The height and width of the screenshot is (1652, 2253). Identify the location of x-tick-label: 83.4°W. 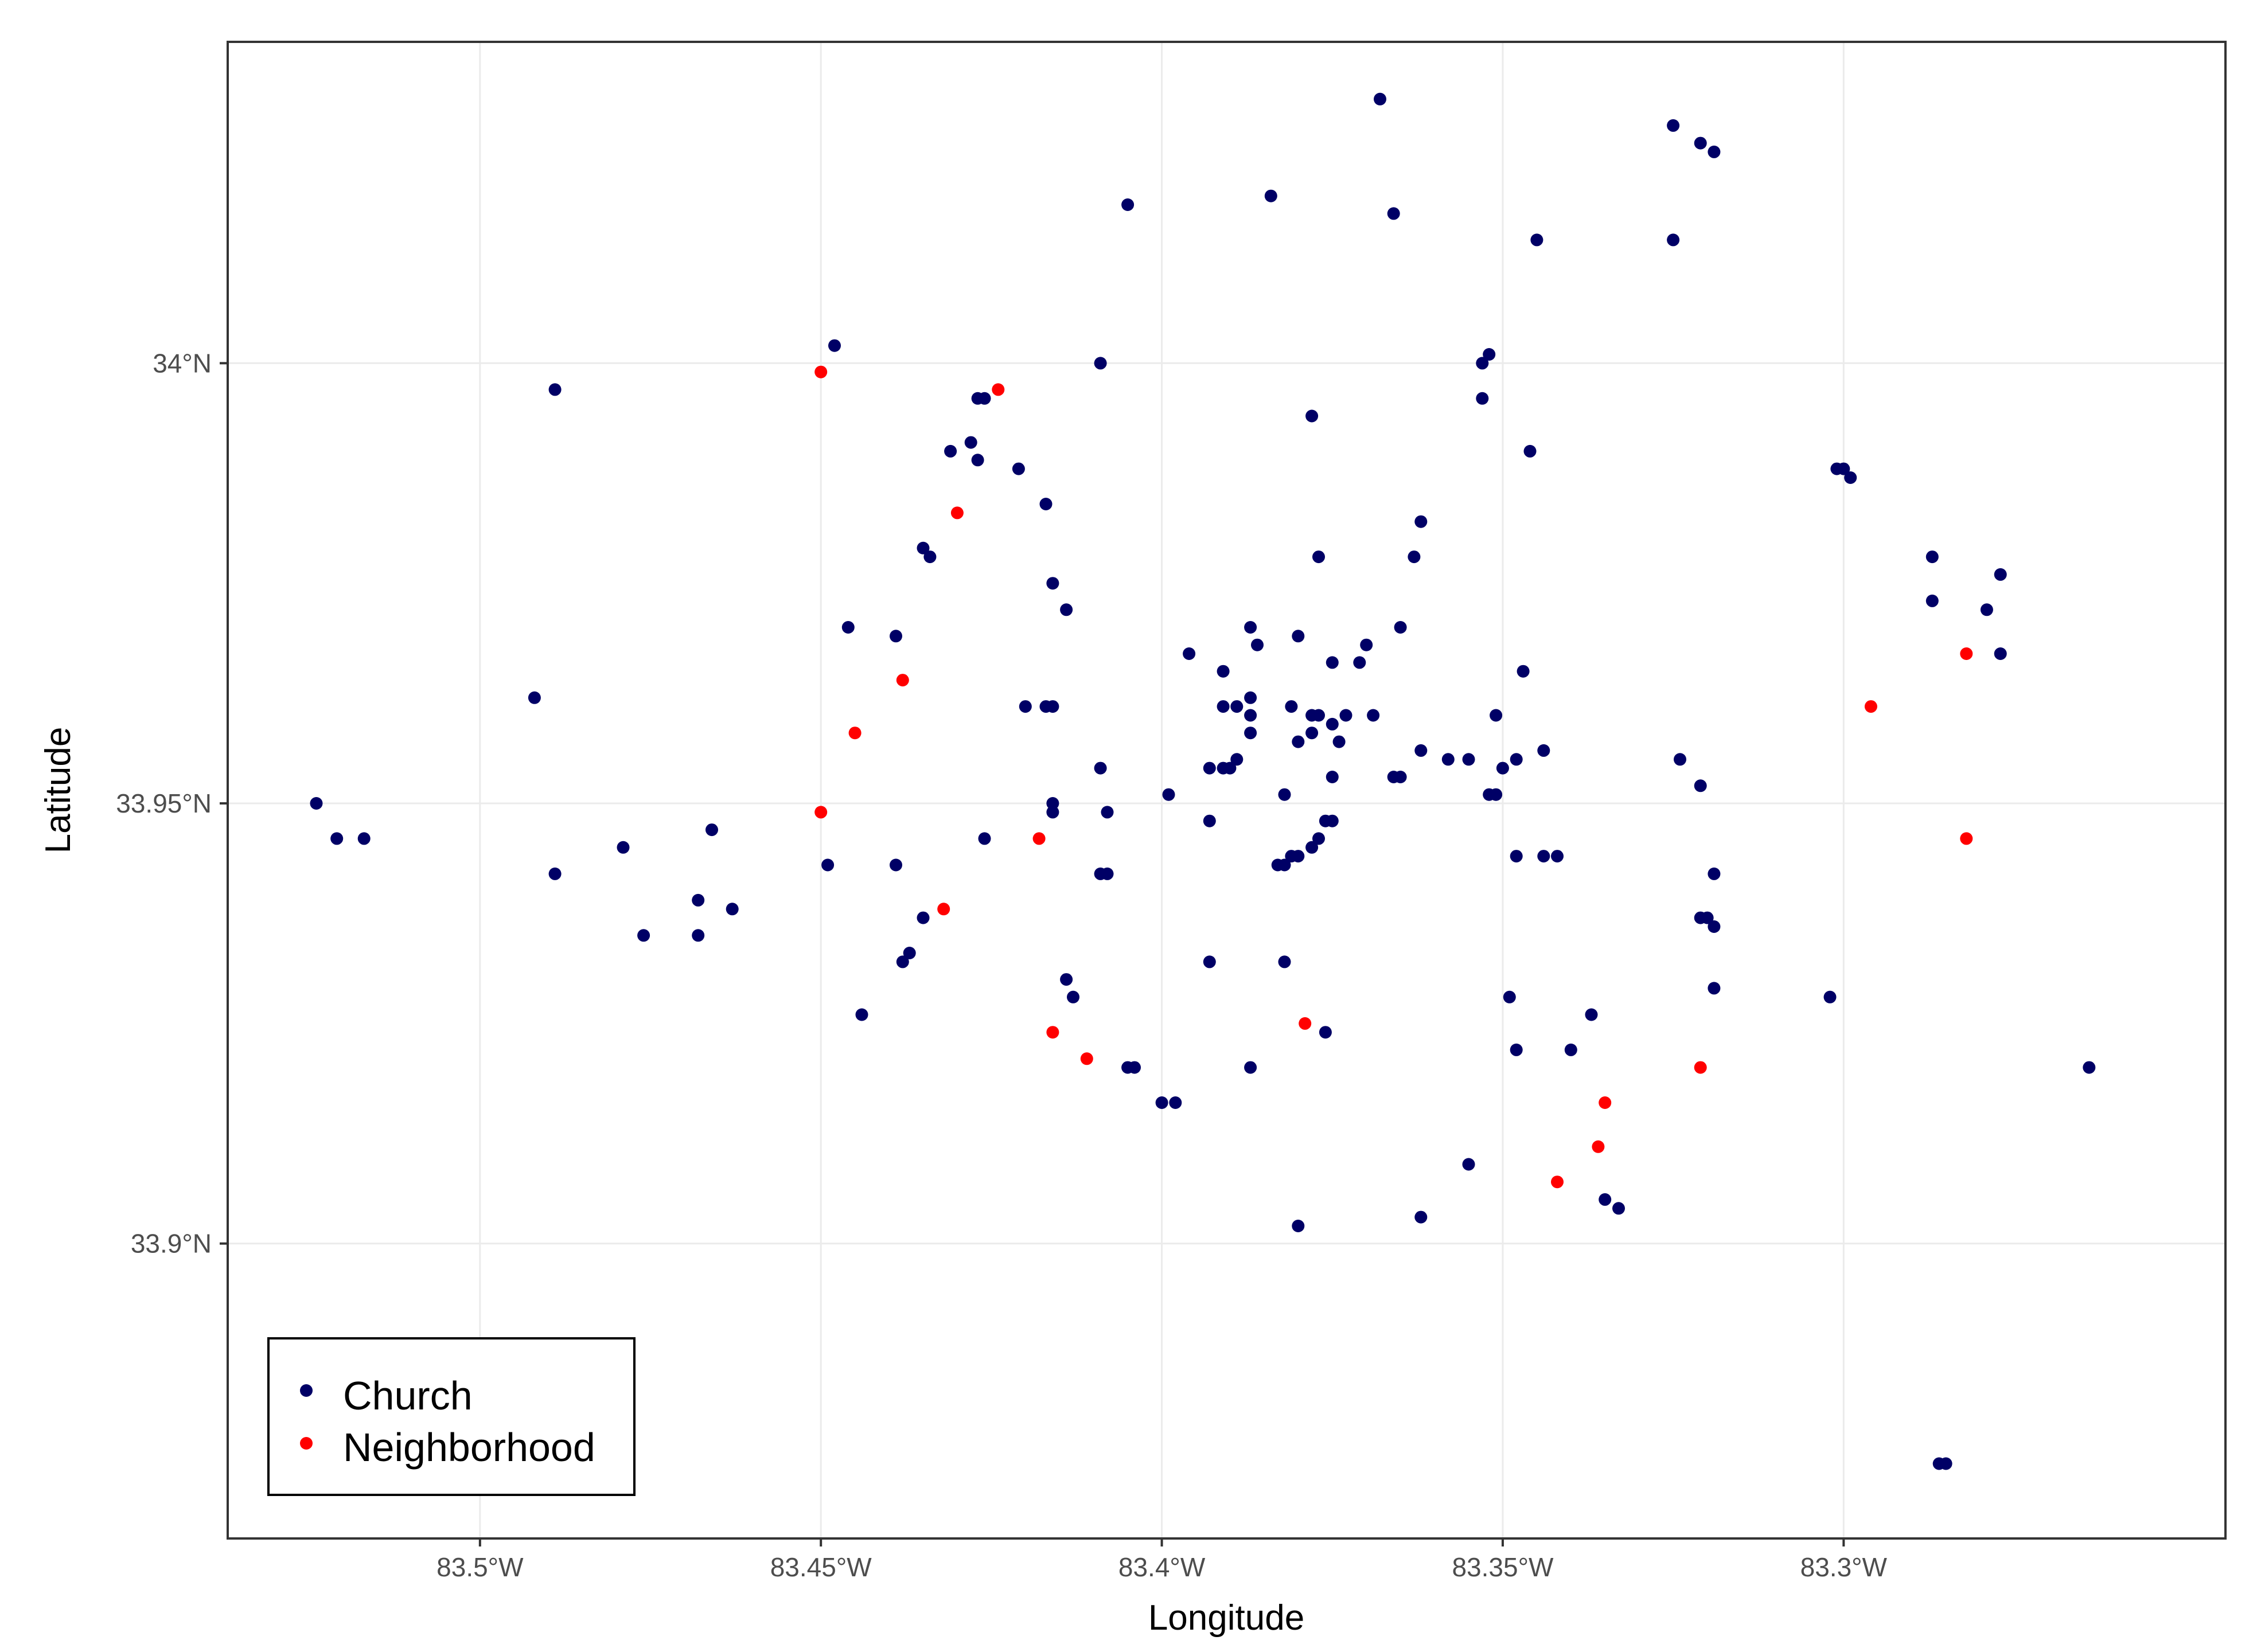
(1162, 1567).